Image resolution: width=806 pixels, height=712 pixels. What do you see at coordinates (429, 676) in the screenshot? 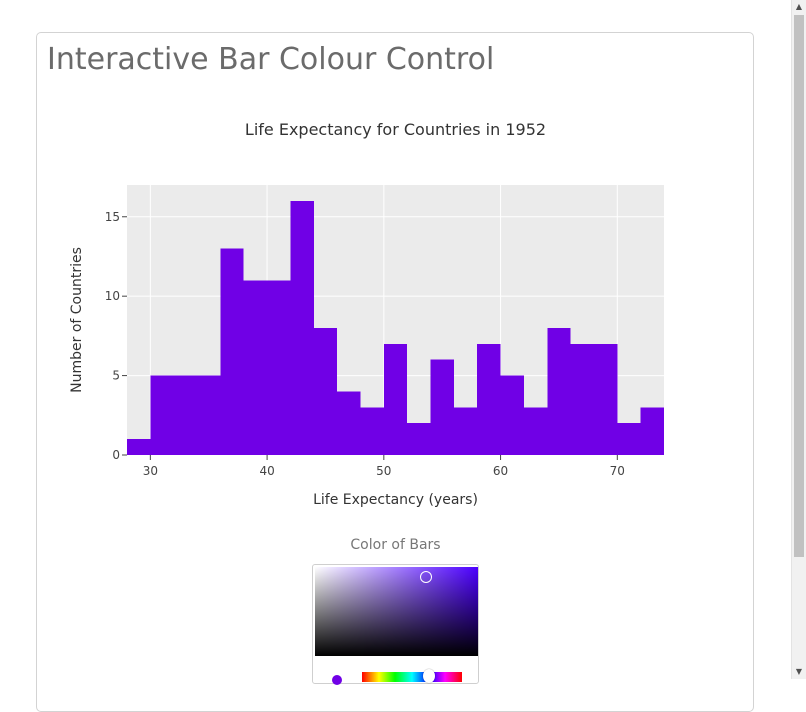
I see `hue-slider-thumb` at bounding box center [429, 676].